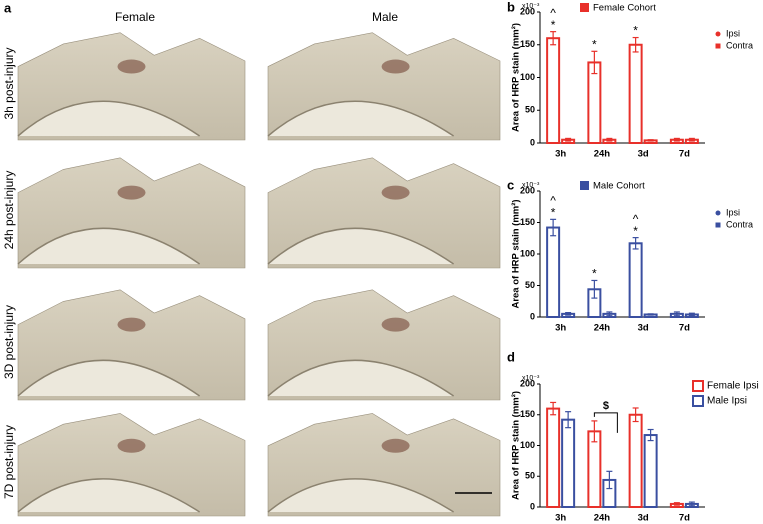  Describe the element at coordinates (527, 253) in the screenshot. I see `y-tick-label: 100` at that location.